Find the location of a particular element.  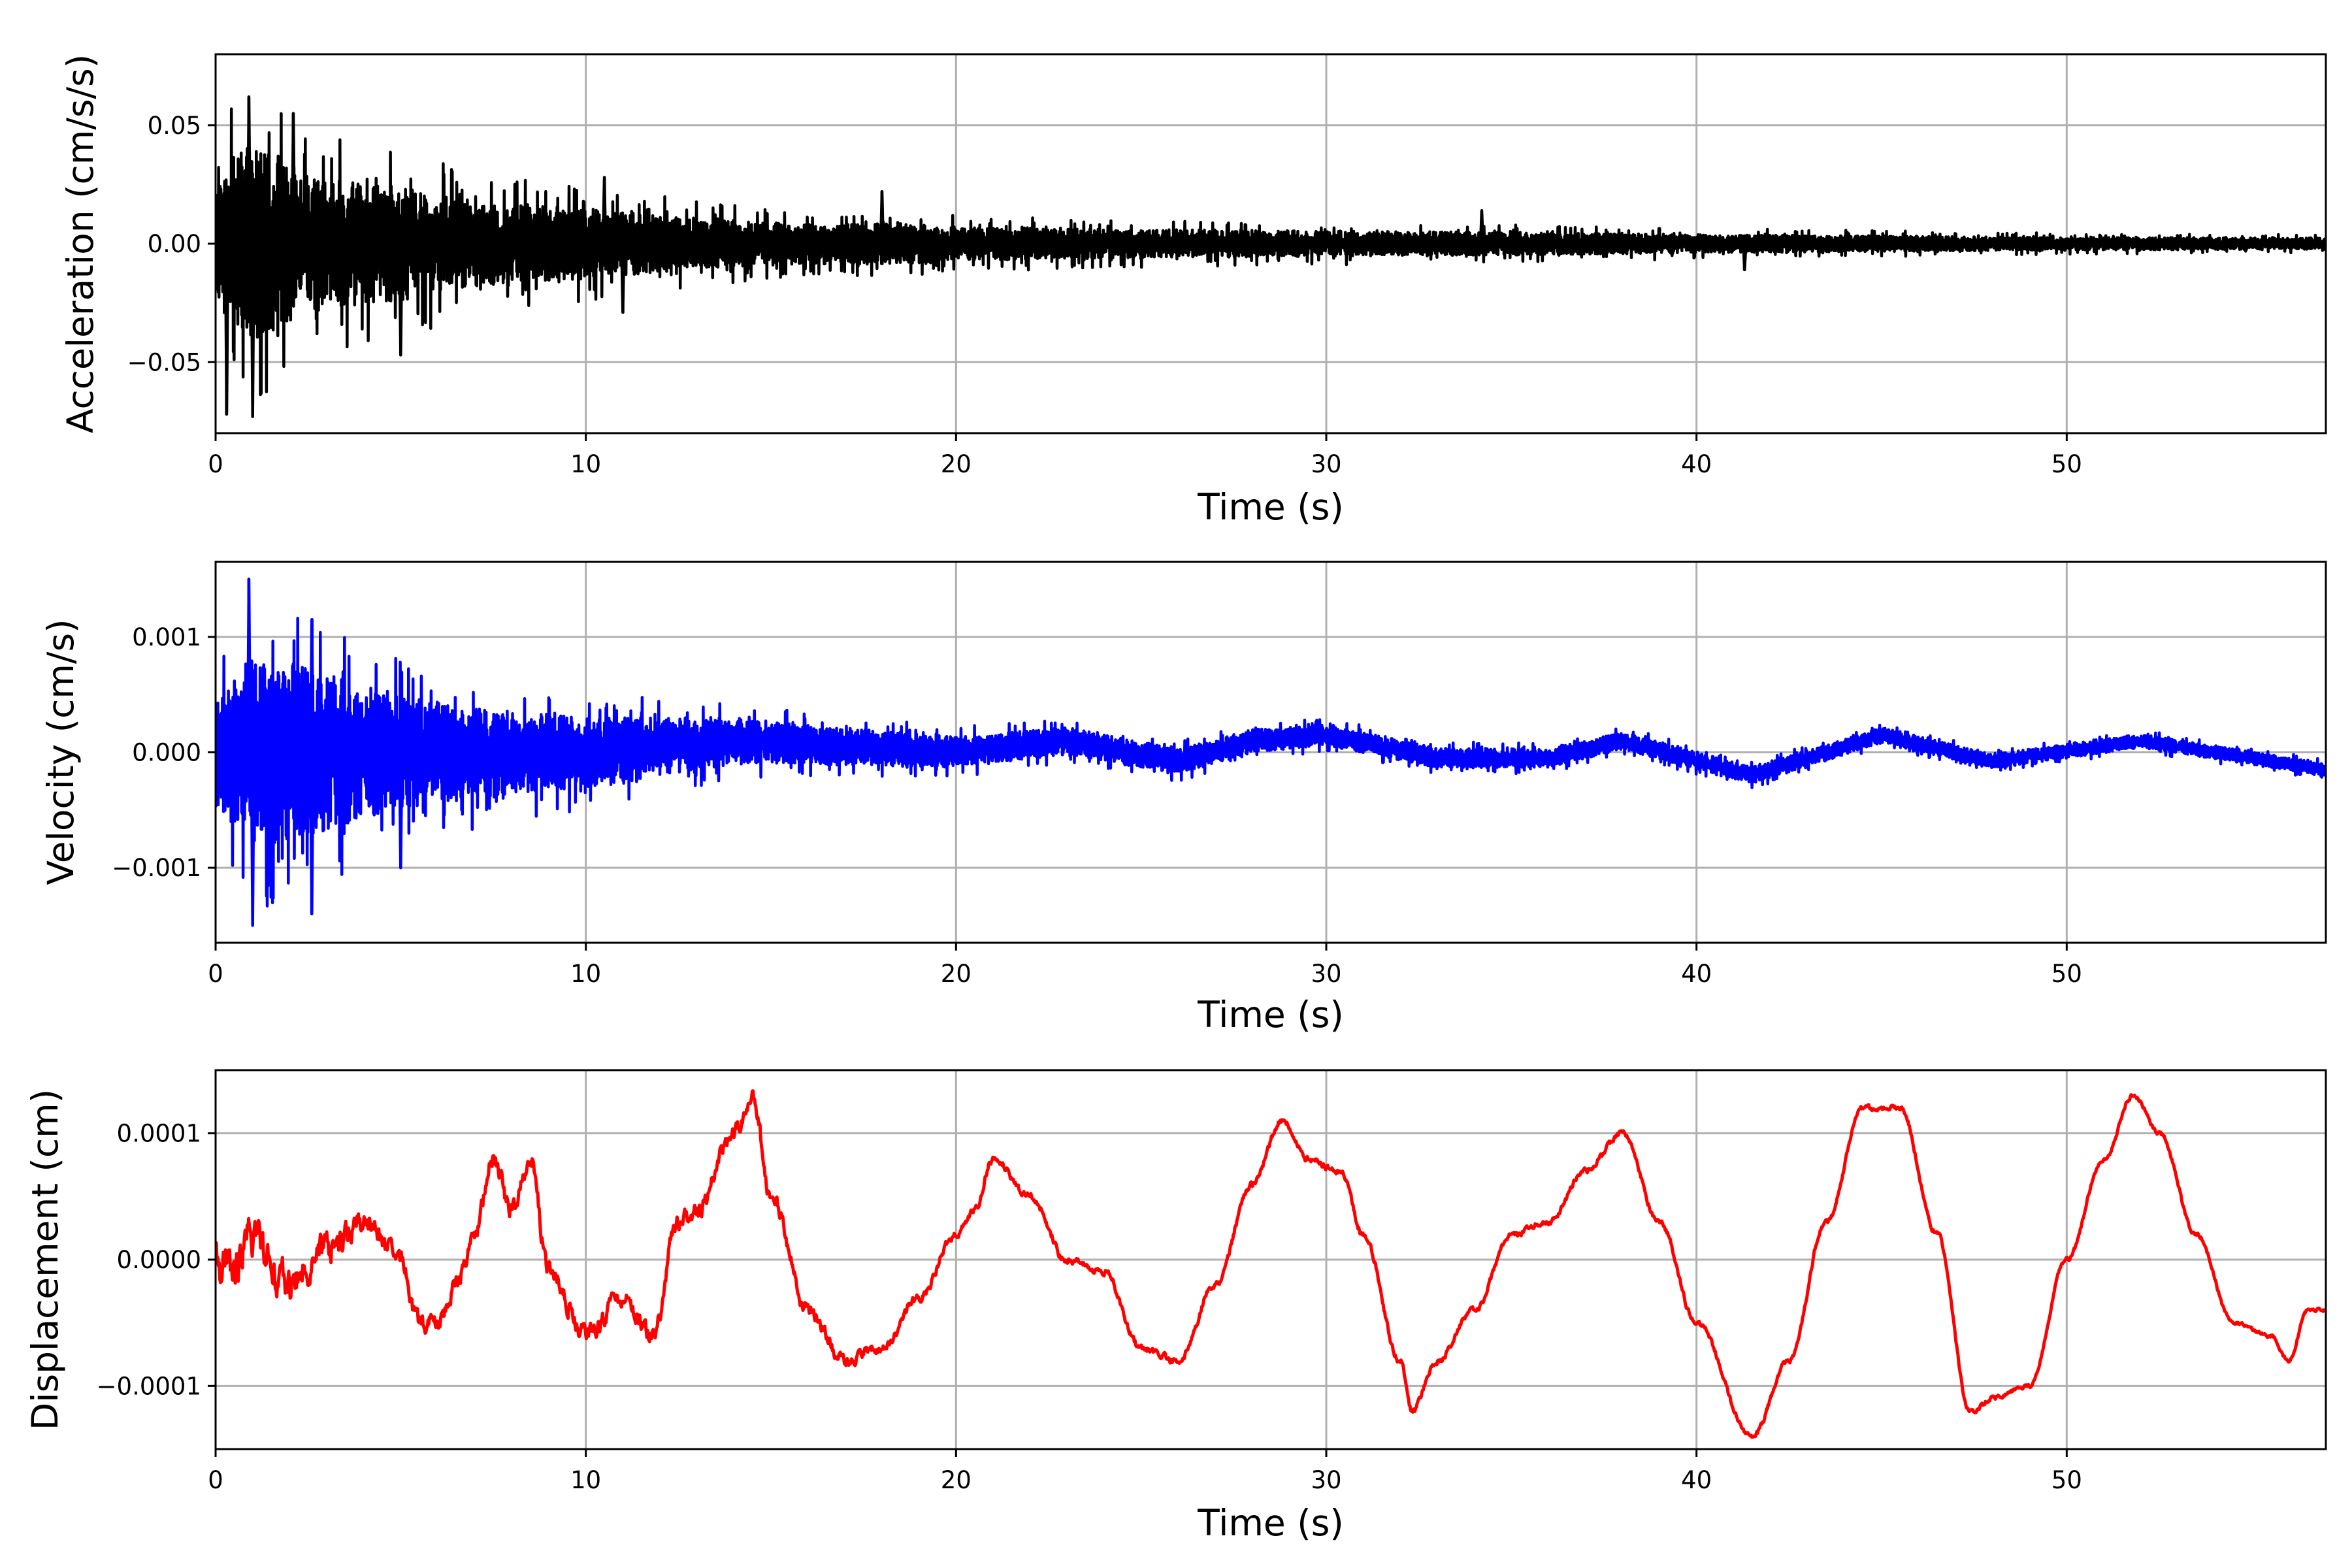

y-tick-label: −0.05 is located at coordinates (164, 362).